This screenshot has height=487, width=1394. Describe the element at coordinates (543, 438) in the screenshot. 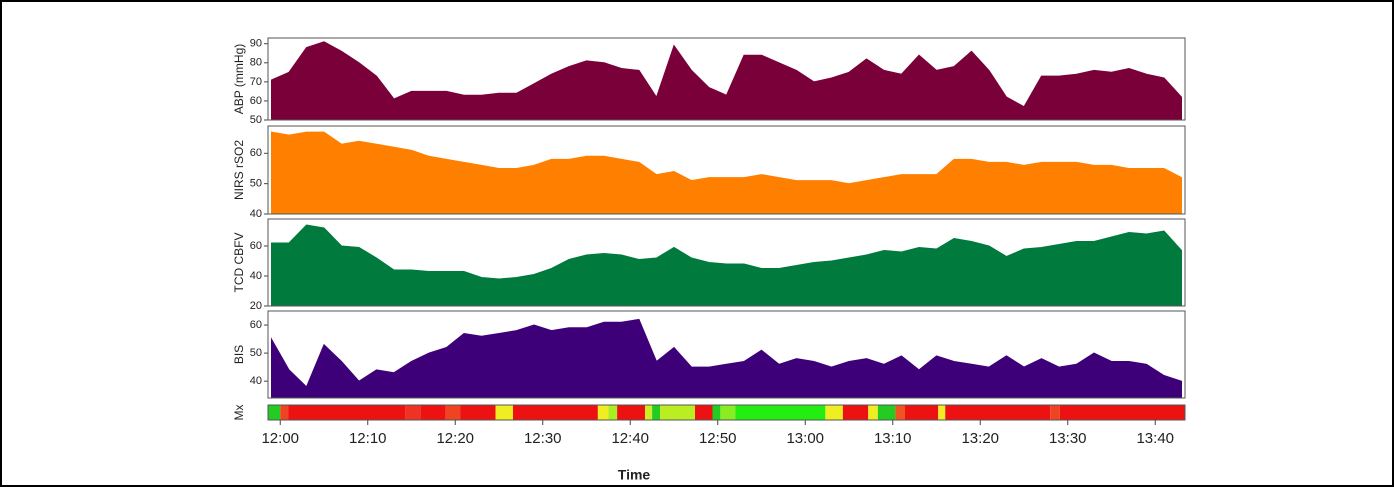

I see `x-tick-label: 12:30` at that location.